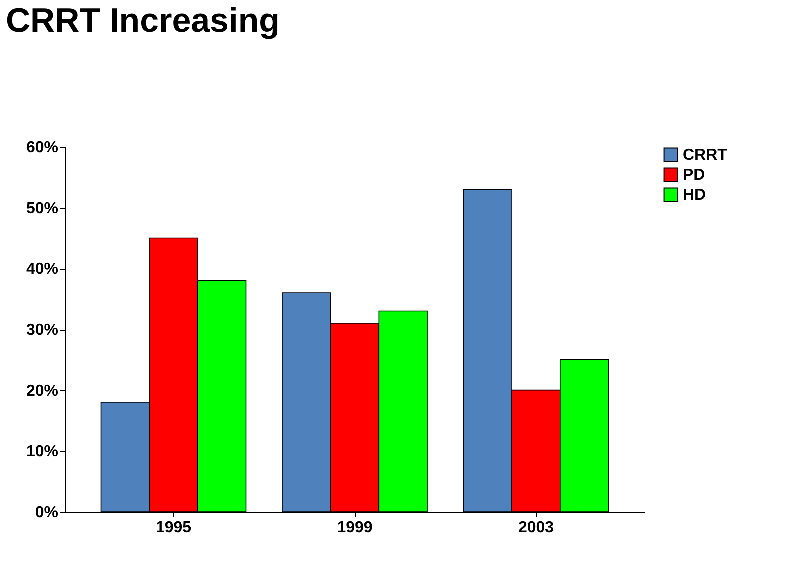 The height and width of the screenshot is (580, 809). I want to click on legend-label: HD, so click(694, 195).